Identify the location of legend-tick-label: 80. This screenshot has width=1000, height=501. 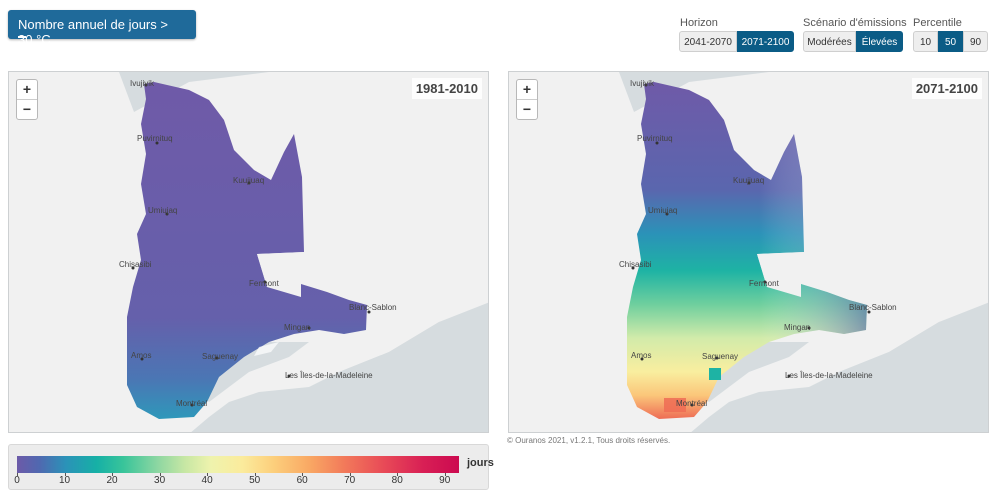
(397, 480).